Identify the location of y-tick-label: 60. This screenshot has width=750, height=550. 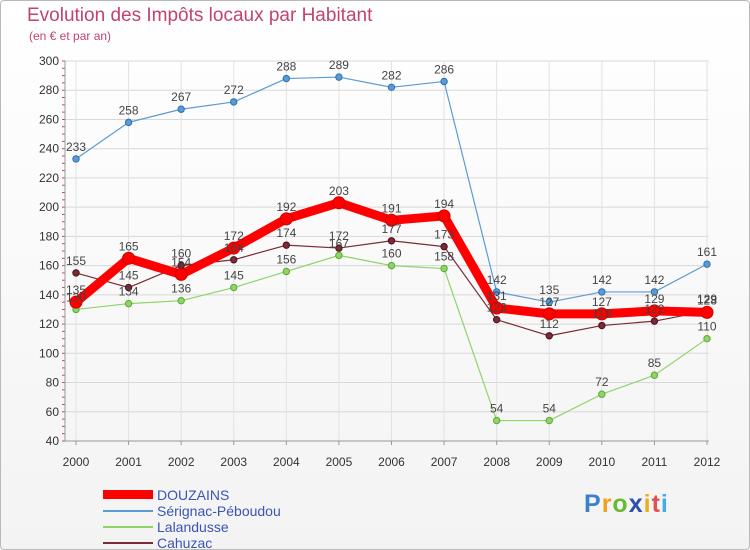
(53, 412).